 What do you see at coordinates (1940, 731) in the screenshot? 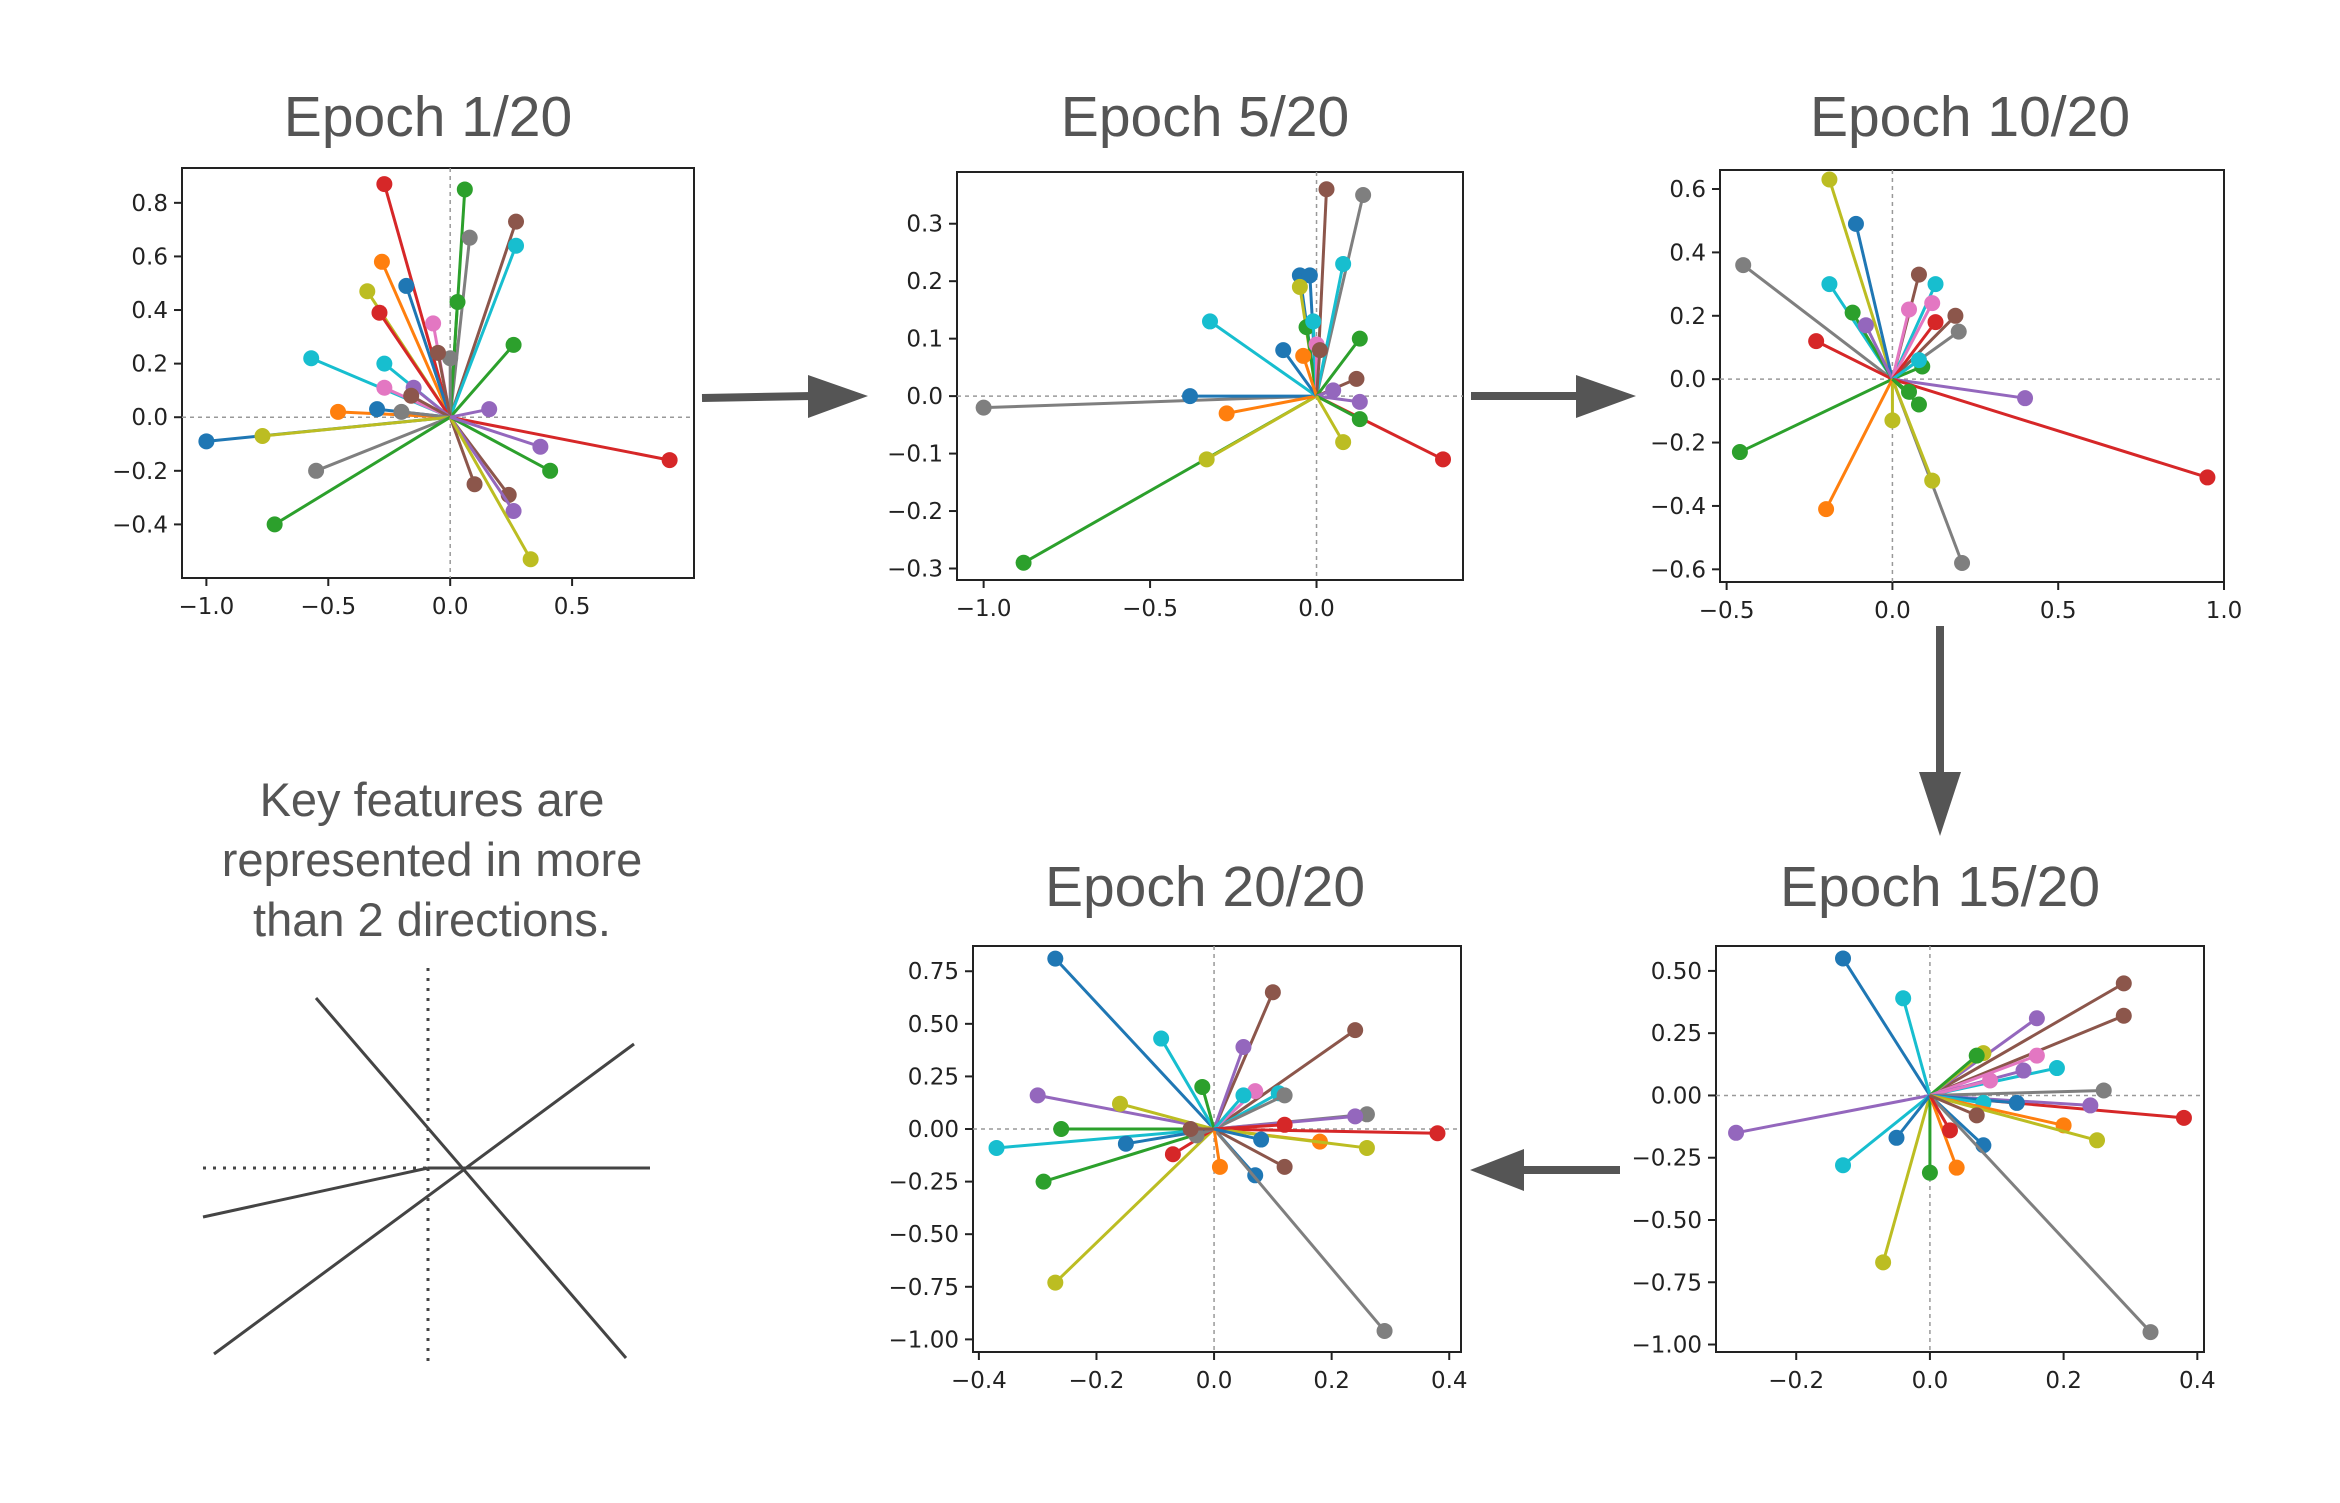
I see `arrow-epoch10-to-epoch15` at bounding box center [1940, 731].